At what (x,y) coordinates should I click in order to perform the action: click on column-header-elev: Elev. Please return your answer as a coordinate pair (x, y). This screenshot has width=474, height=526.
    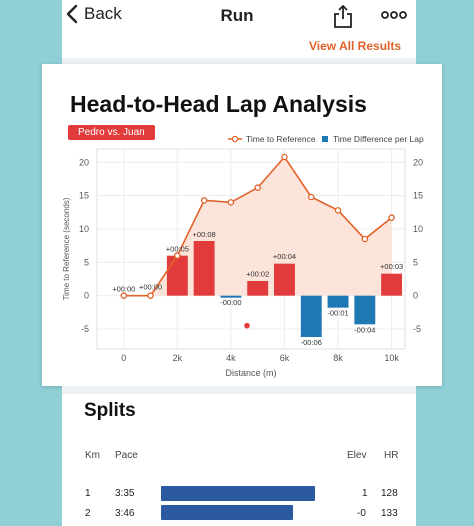
    Looking at the image, I should click on (357, 455).